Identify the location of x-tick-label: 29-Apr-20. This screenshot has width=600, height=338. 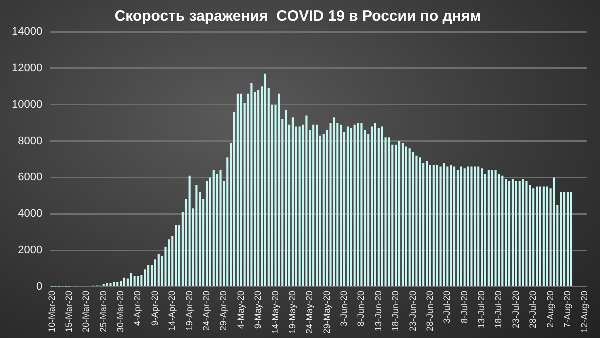
(223, 311).